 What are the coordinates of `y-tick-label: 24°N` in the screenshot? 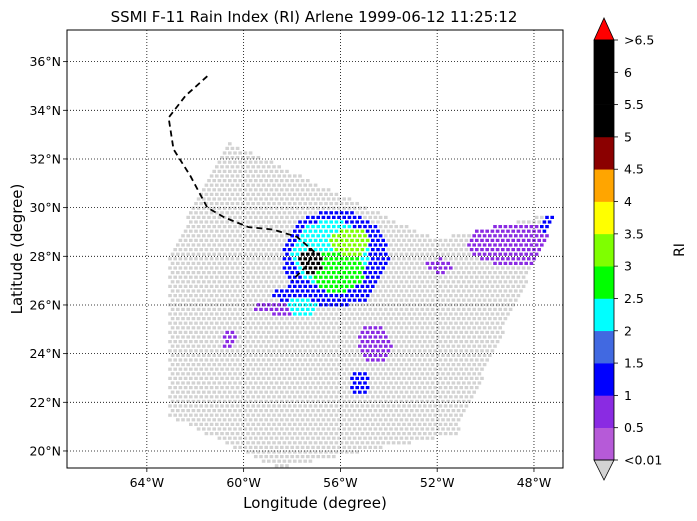 It's located at (45, 353).